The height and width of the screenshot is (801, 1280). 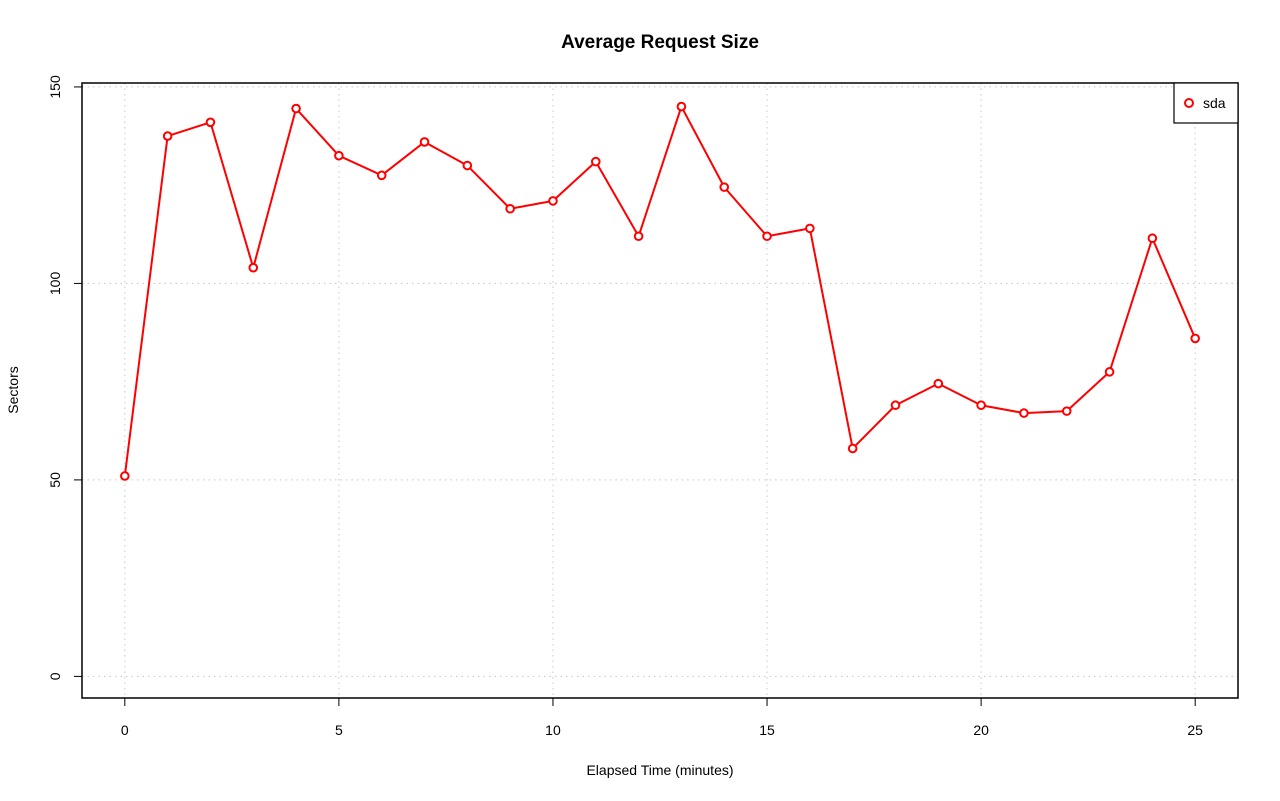 I want to click on y-axis-label: Sectors, so click(x=13, y=389).